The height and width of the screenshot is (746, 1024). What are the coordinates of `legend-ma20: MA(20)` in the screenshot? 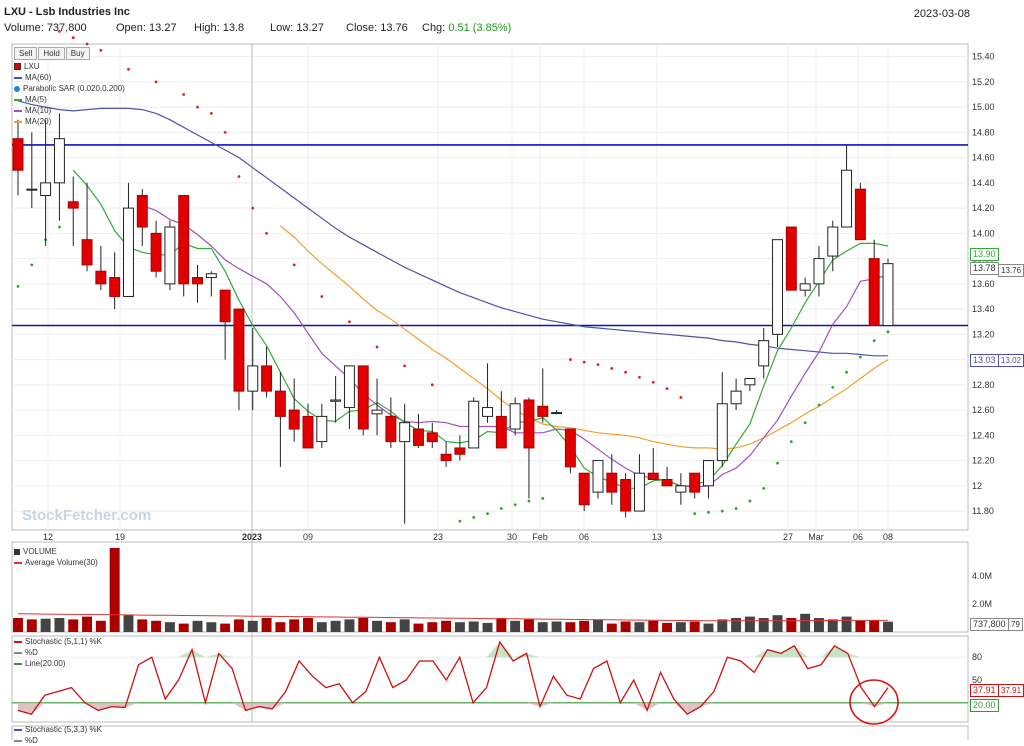 It's located at (69, 121).